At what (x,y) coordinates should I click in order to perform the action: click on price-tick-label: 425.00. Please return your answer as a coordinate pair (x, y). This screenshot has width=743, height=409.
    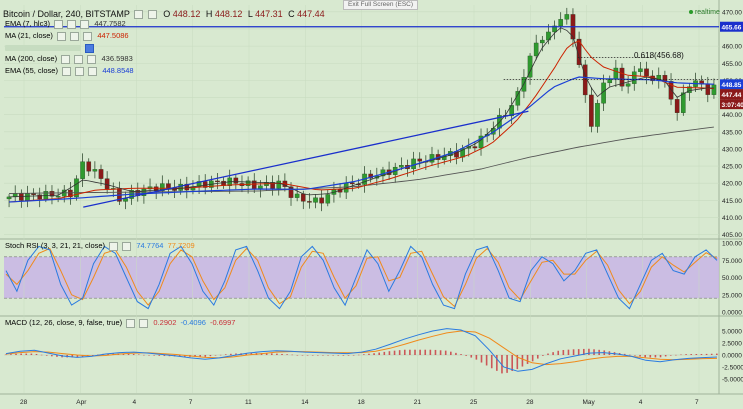
    Looking at the image, I should click on (732, 167).